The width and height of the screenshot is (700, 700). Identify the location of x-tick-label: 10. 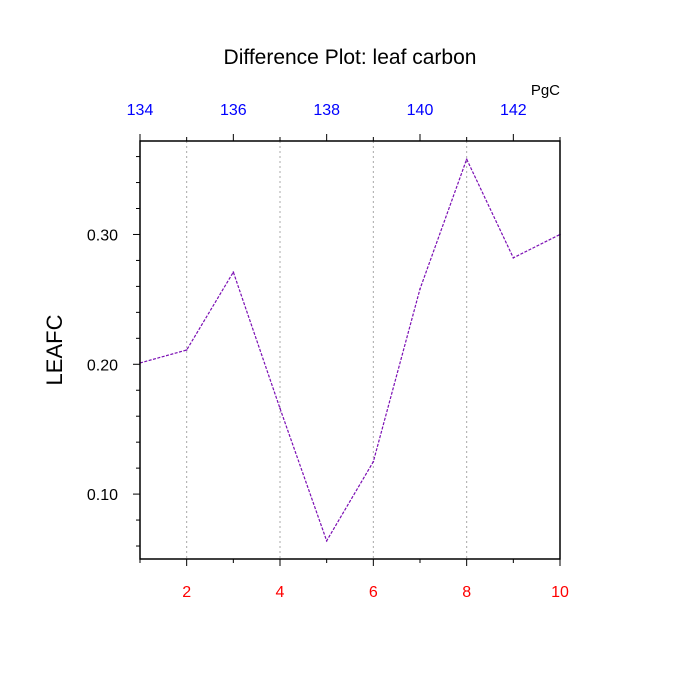
(560, 592).